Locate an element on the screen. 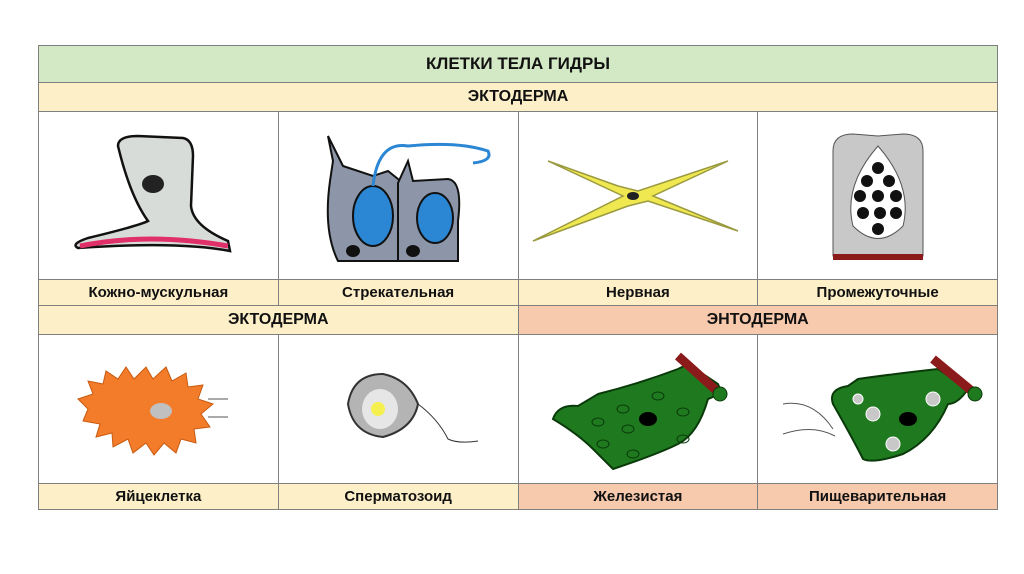  intermediate-cells-image is located at coordinates (877, 195).